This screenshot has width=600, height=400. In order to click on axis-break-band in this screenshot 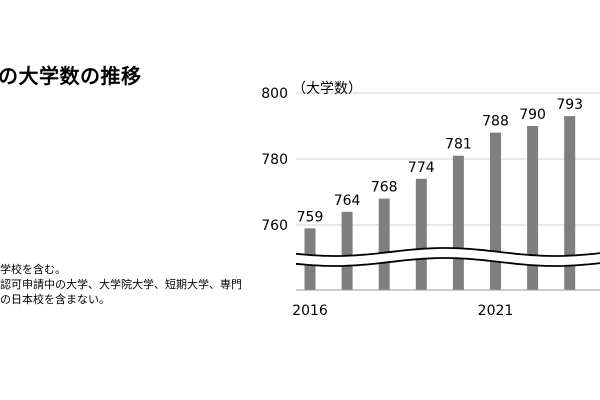, I will do `click(448, 257)`.